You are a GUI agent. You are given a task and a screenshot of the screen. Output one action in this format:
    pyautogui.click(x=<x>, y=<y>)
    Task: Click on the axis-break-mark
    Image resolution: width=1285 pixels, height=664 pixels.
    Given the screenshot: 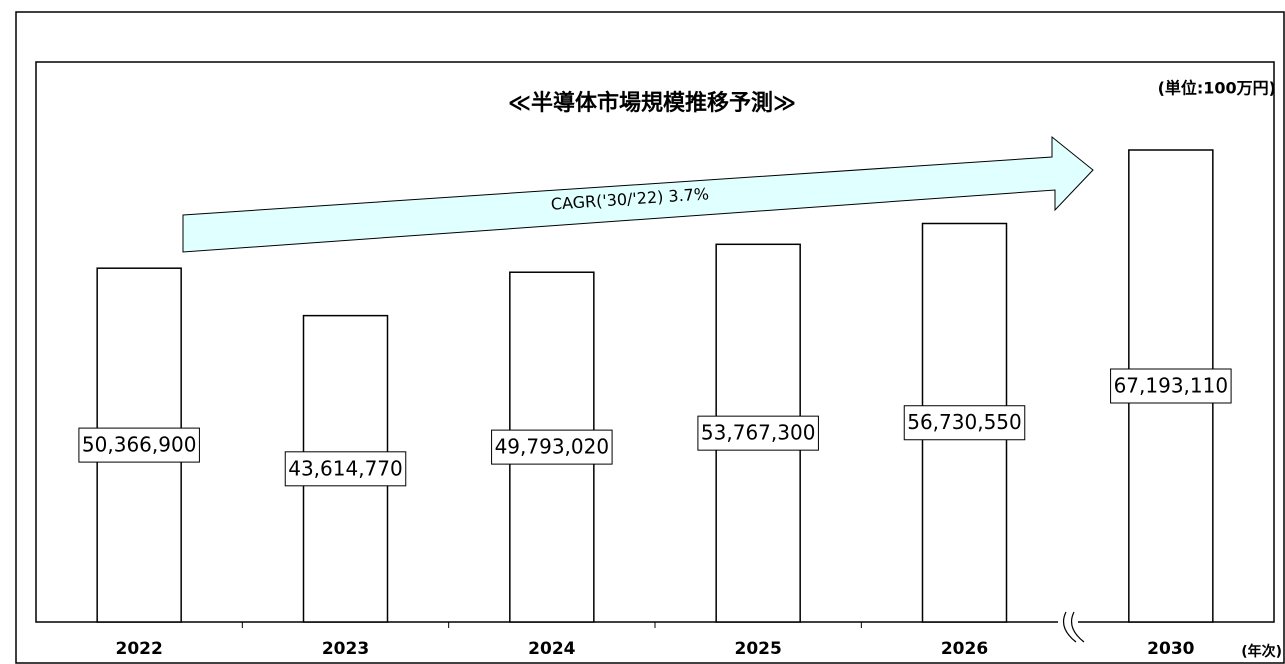 What is the action you would take?
    pyautogui.click(x=1074, y=627)
    